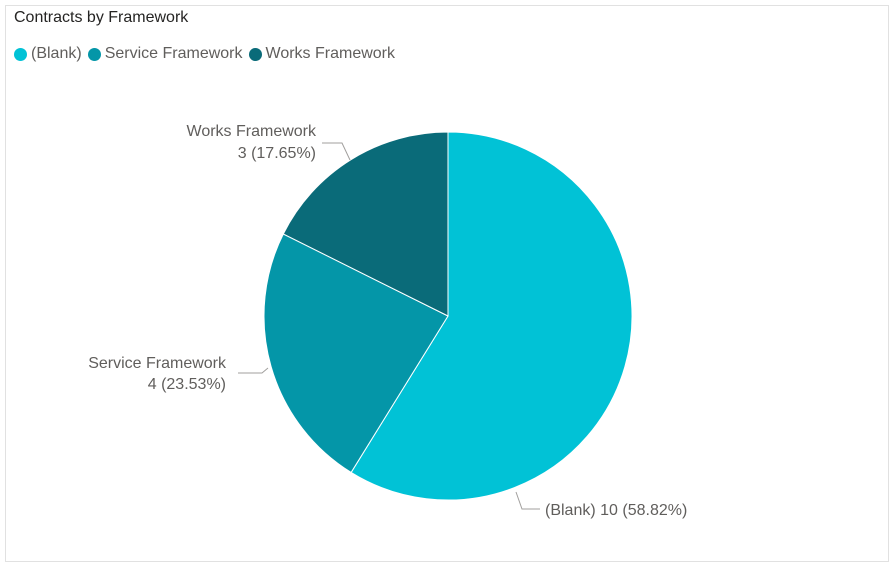 The width and height of the screenshot is (896, 570). What do you see at coordinates (253, 370) in the screenshot?
I see `leader-line-service-framework` at bounding box center [253, 370].